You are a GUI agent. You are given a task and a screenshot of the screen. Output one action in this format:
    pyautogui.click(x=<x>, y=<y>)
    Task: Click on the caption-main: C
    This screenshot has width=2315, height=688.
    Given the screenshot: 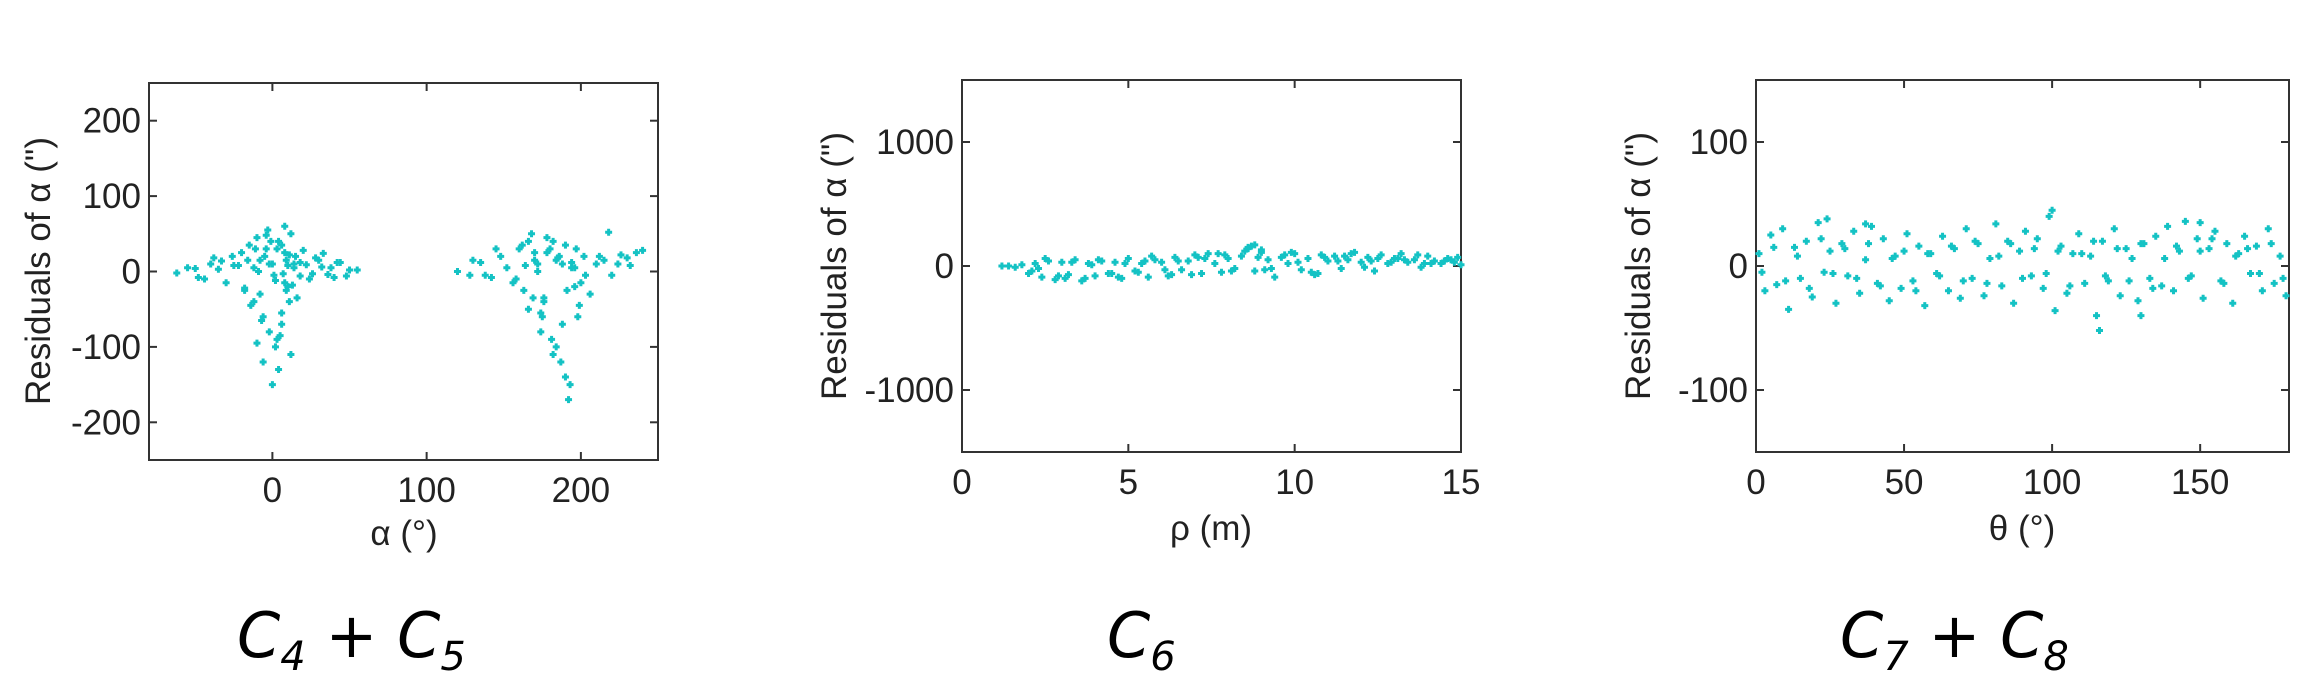 What is the action you would take?
    pyautogui.click(x=259, y=635)
    